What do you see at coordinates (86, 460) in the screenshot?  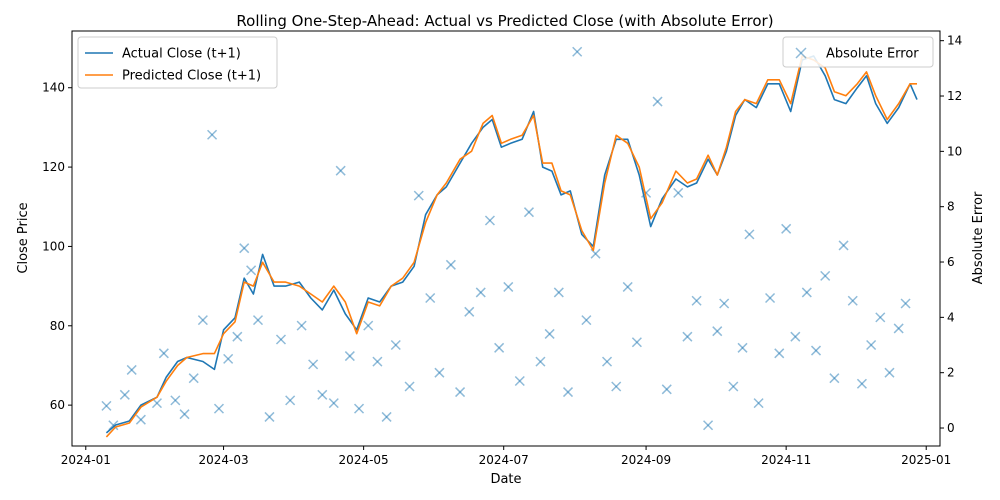 I see `x-tick-label-0: 2024-01` at bounding box center [86, 460].